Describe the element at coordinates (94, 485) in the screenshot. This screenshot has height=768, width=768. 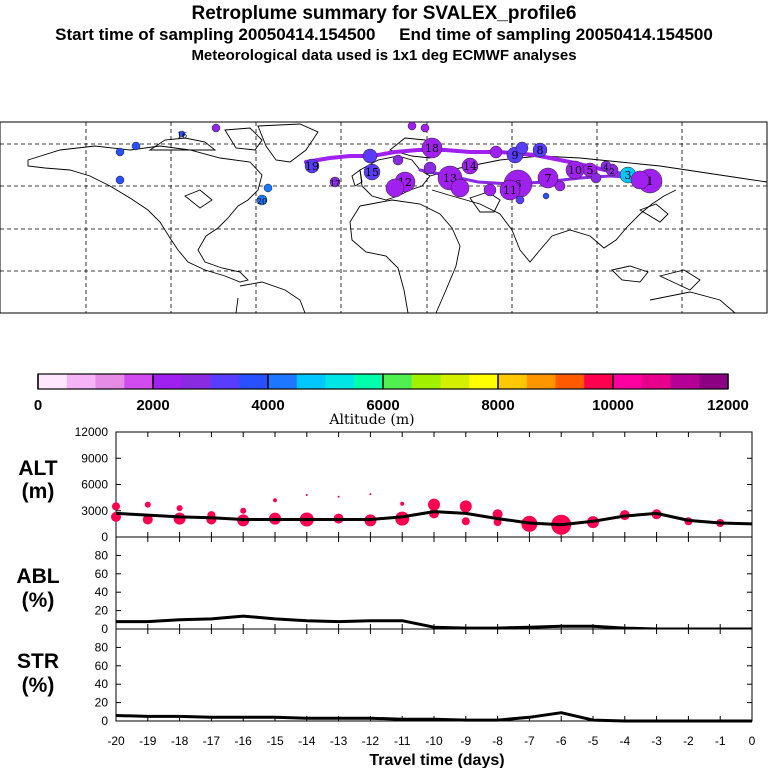
I see `y-tick-label: 6000` at that location.